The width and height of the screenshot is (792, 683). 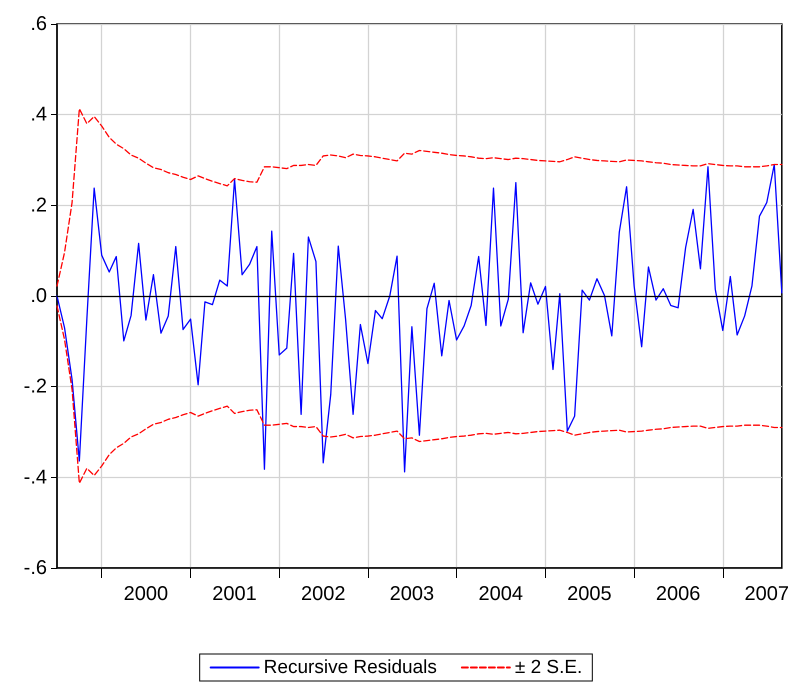 What do you see at coordinates (38, 24) in the screenshot?
I see `y-tick-label: .6` at bounding box center [38, 24].